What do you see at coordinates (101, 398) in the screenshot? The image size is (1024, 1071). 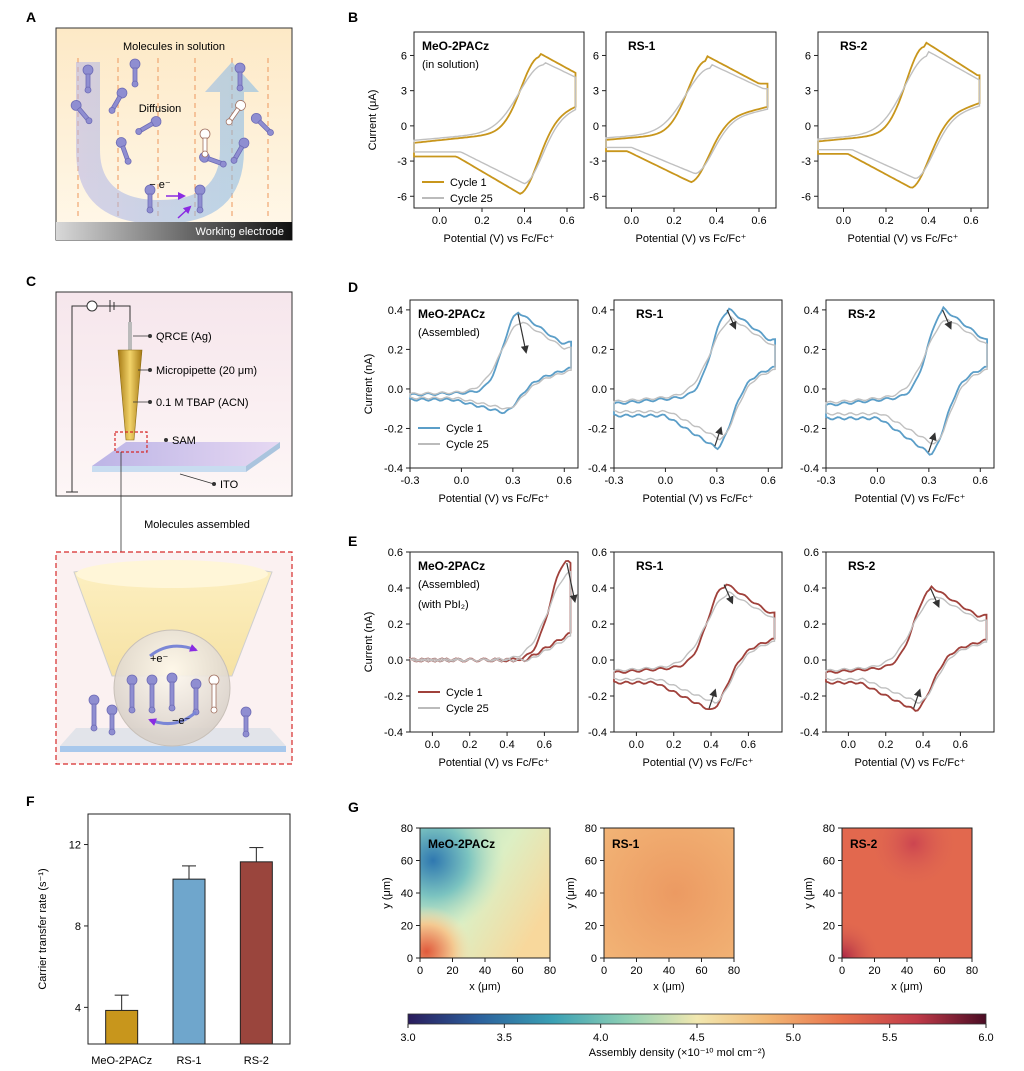 I see `circuit-wire` at bounding box center [101, 398].